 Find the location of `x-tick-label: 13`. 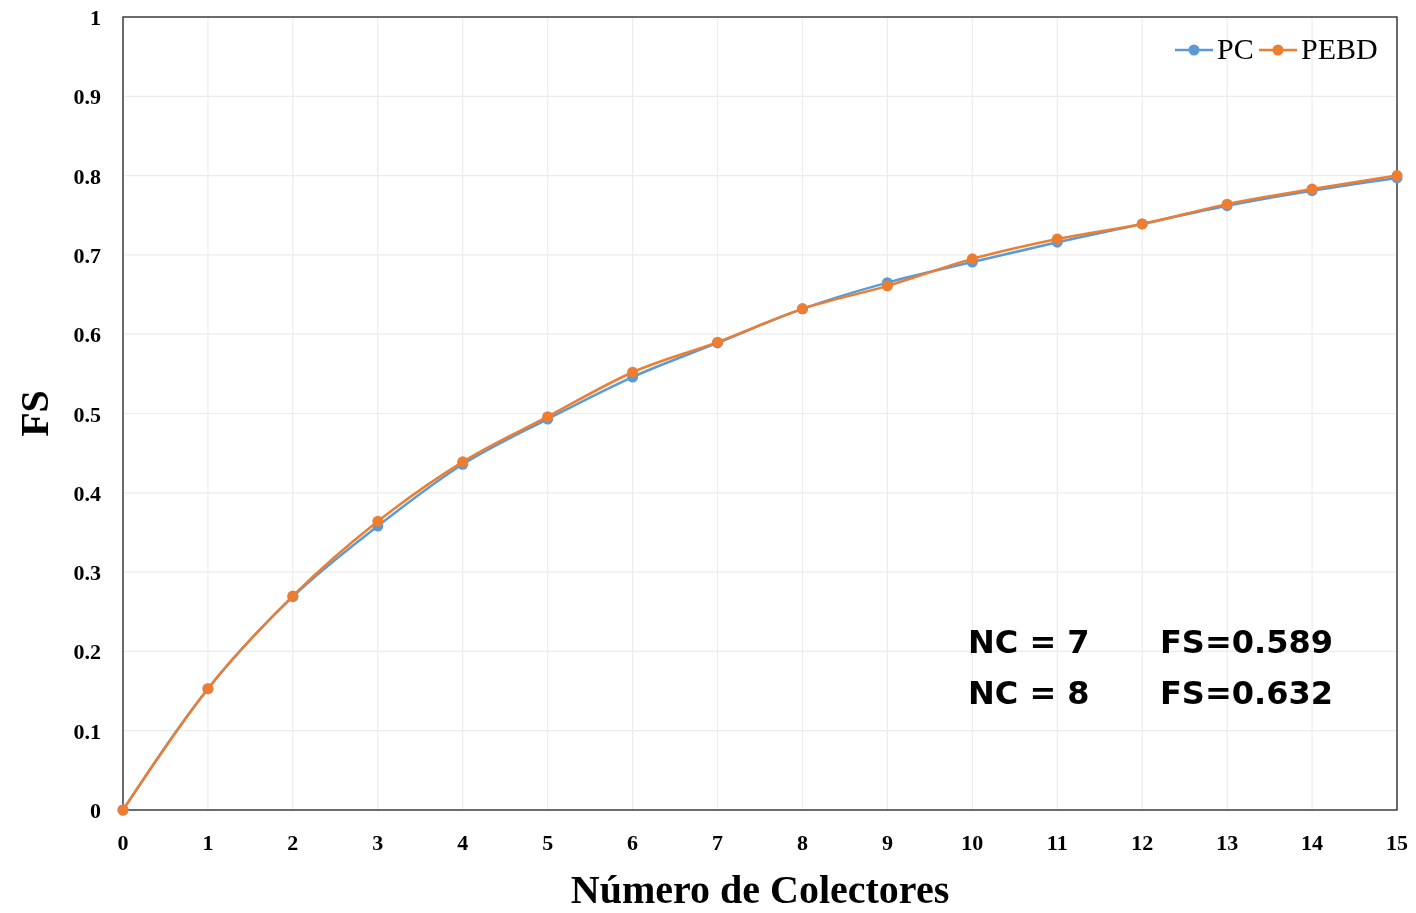

x-tick-label: 13 is located at coordinates (1227, 842).